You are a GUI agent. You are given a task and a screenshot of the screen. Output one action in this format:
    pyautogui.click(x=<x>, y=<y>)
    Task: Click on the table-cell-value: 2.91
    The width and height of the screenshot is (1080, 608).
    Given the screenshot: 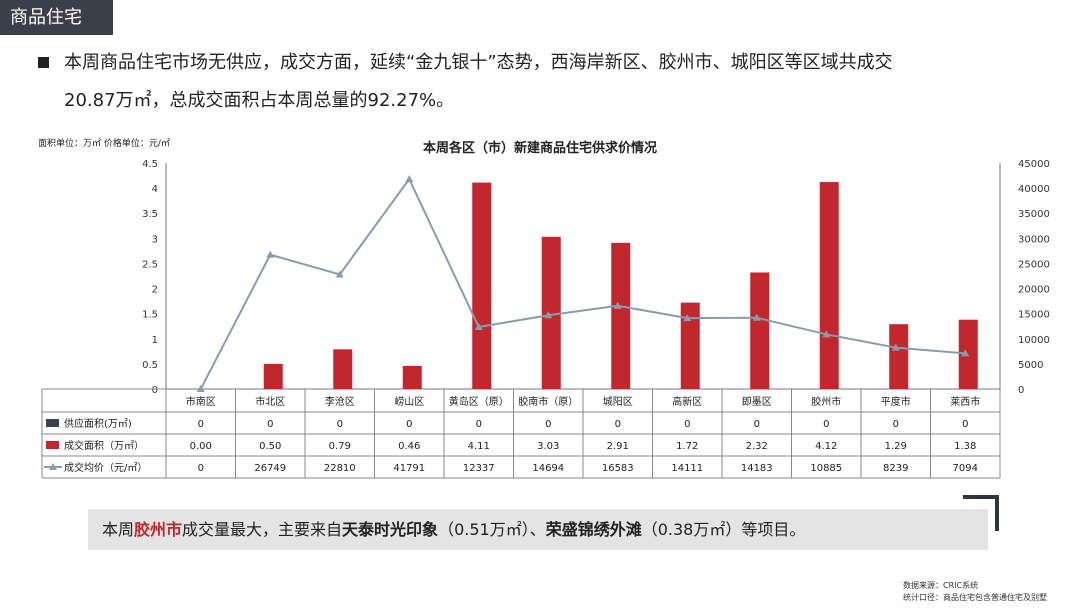 What is the action you would take?
    pyautogui.click(x=618, y=446)
    